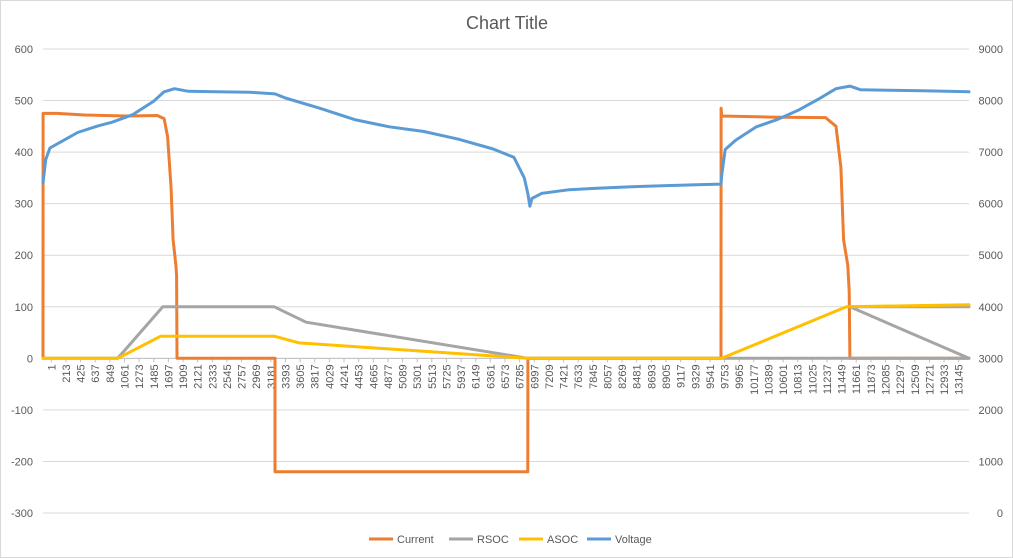 This screenshot has height=558, width=1013. I want to click on x-tick-label: 4453, so click(360, 376).